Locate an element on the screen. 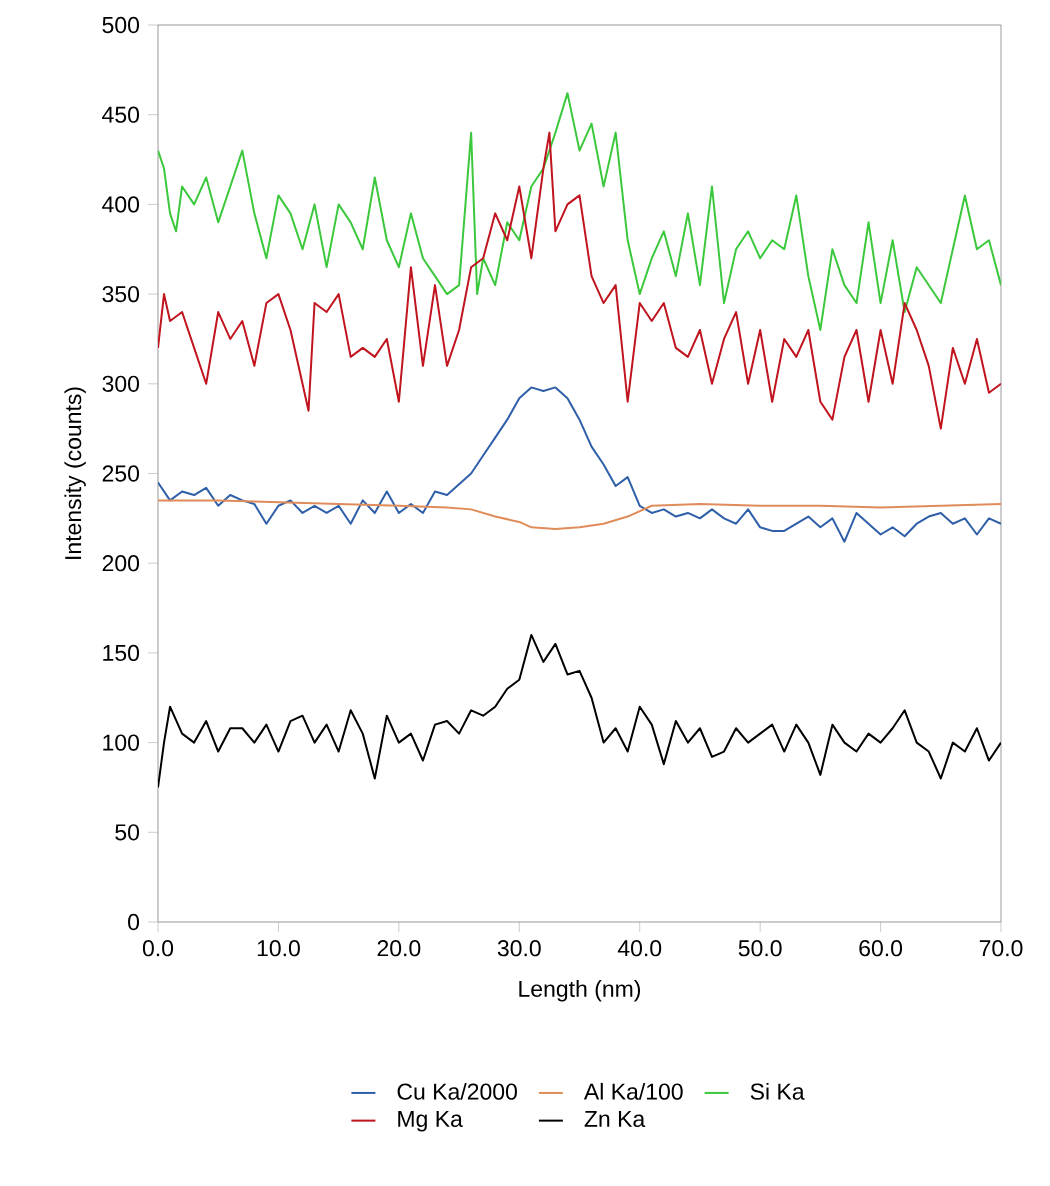 This screenshot has width=1050, height=1186. legend-label: Al Ka/100 is located at coordinates (633, 1091).